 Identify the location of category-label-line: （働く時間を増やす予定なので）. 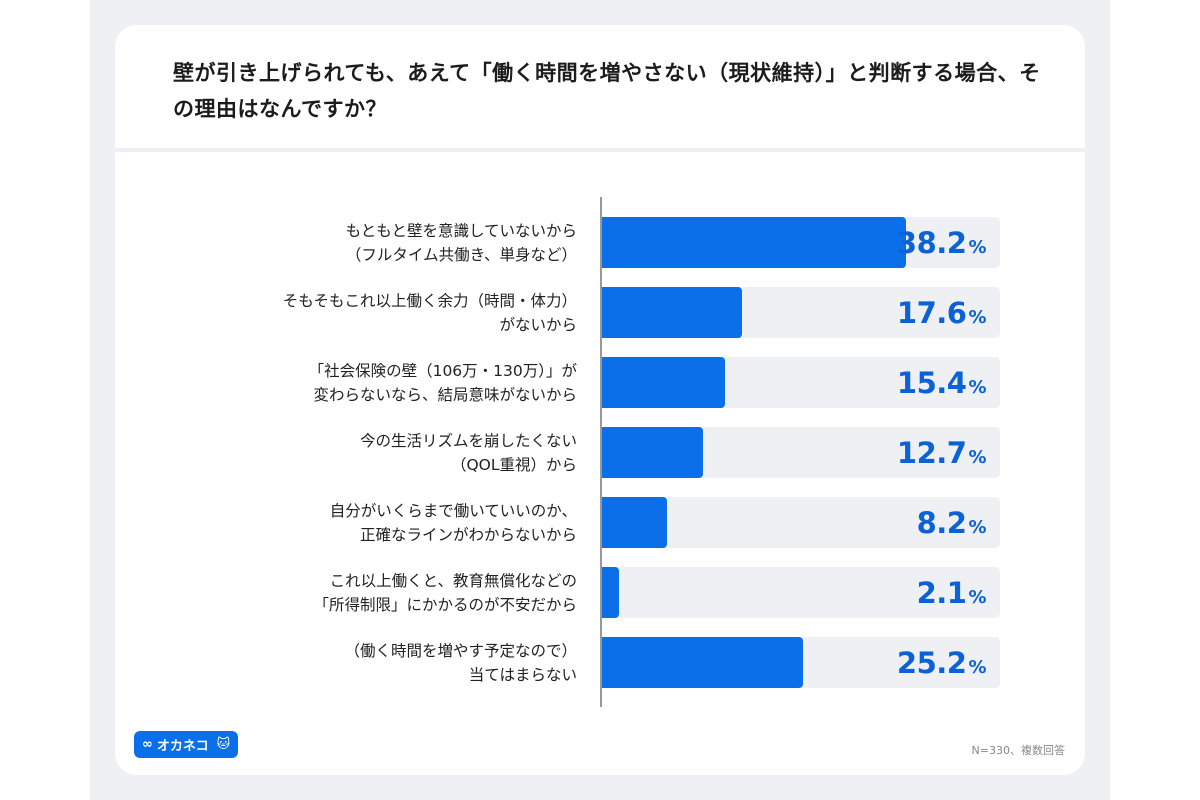
(460, 650).